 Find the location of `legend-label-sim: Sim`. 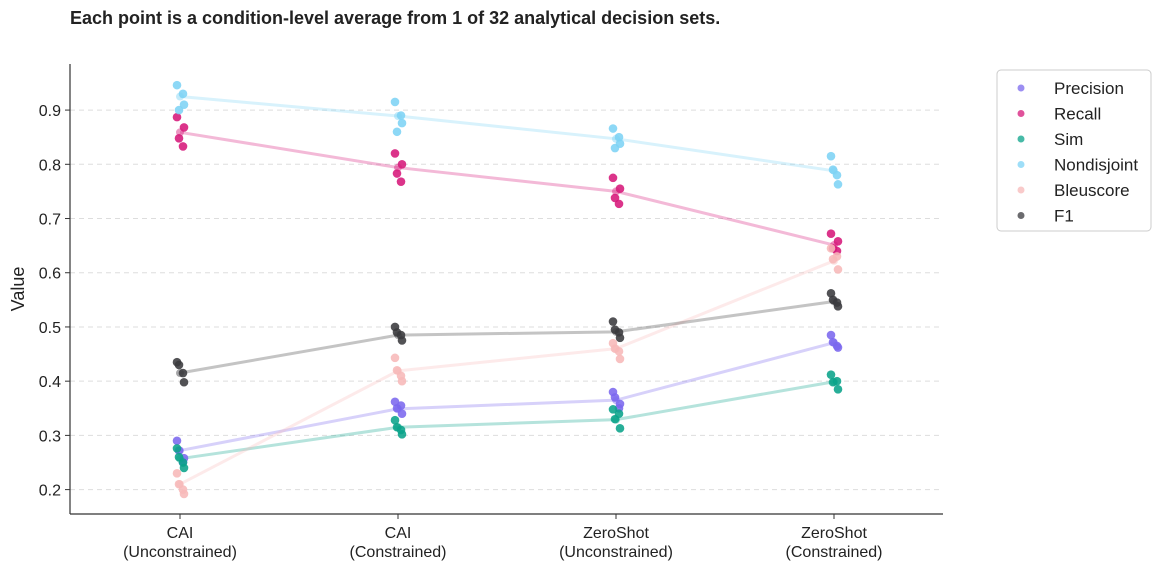

legend-label-sim: Sim is located at coordinates (1068, 139).